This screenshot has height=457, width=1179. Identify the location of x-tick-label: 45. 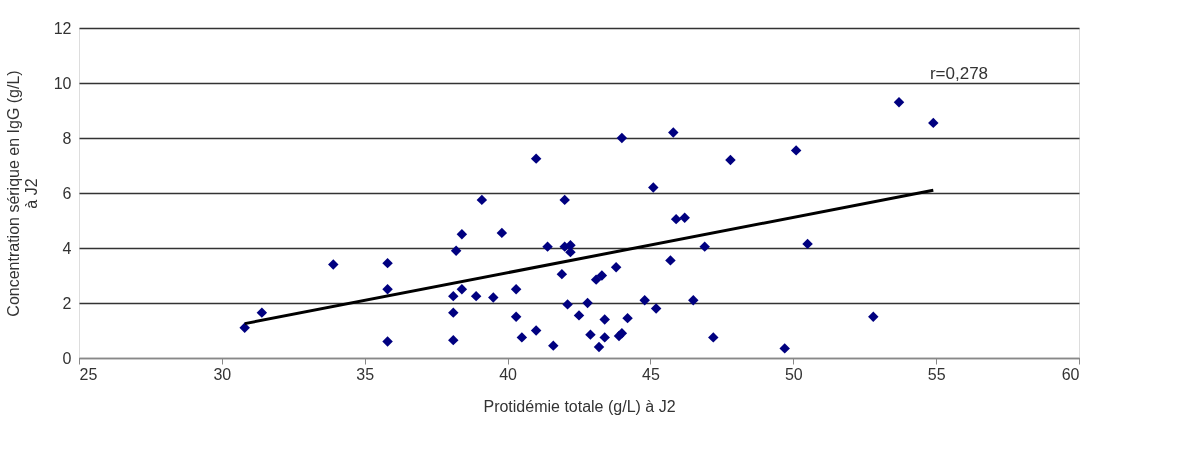
(651, 374).